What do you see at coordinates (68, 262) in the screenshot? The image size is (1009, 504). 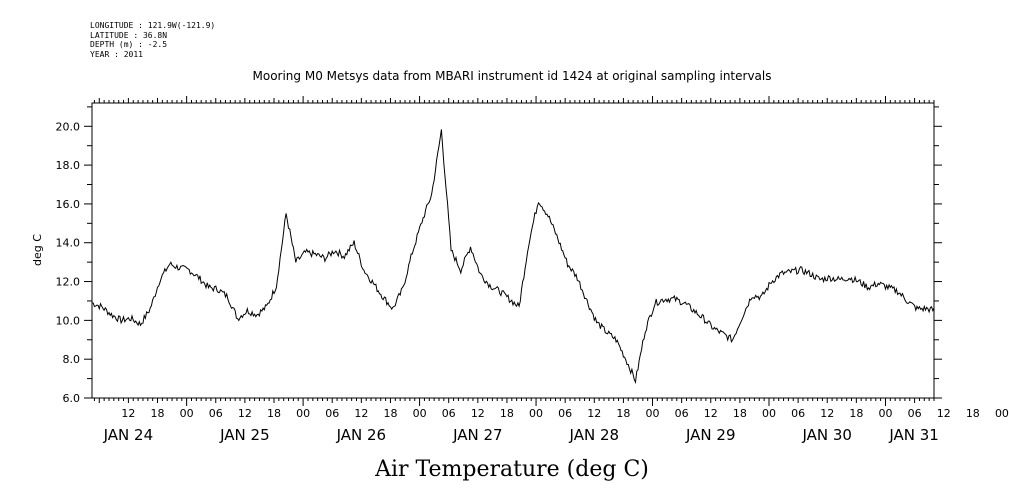 I see `y-tick-labels: 6.0 8.0 10.0 12.0 14.0 16.0 18.0 20.0` at bounding box center [68, 262].